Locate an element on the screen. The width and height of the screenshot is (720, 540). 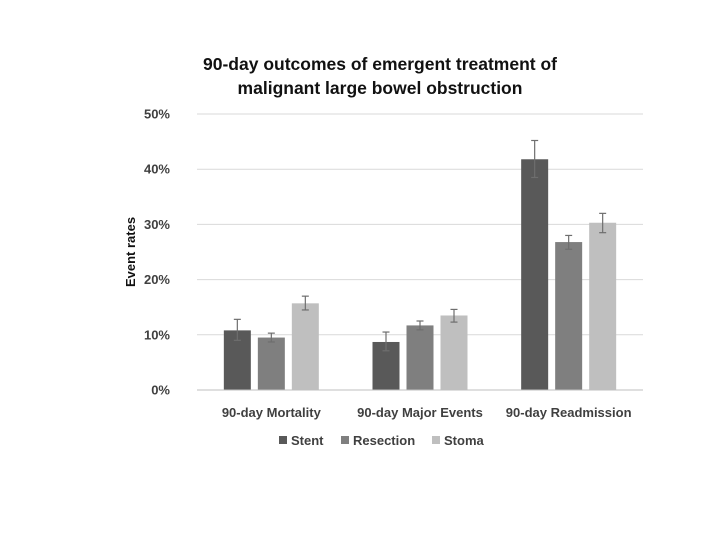
x-tick-label: 90-day Readmission is located at coordinates (569, 412).